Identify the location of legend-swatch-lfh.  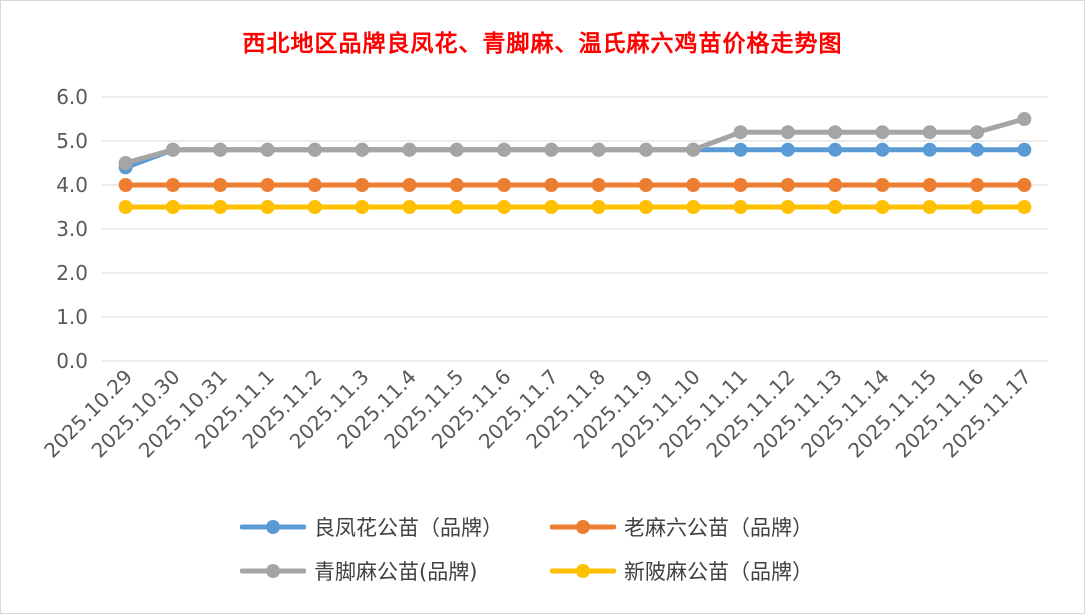
(273, 527).